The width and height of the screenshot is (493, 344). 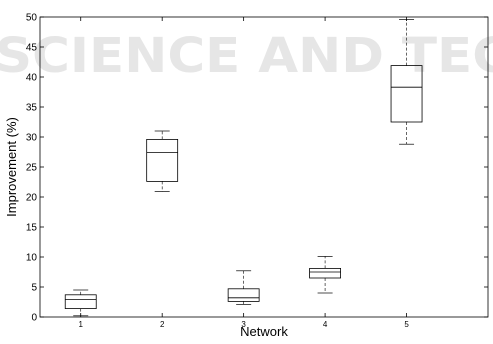 What do you see at coordinates (243, 324) in the screenshot?
I see `x-tick-label: 3` at bounding box center [243, 324].